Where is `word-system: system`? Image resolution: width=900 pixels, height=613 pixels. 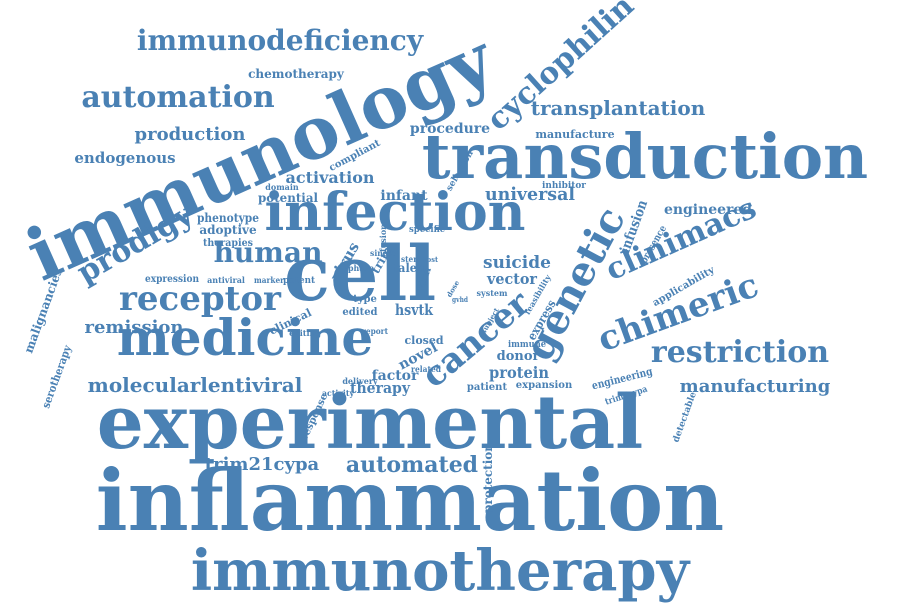 word-system: system is located at coordinates (492, 293).